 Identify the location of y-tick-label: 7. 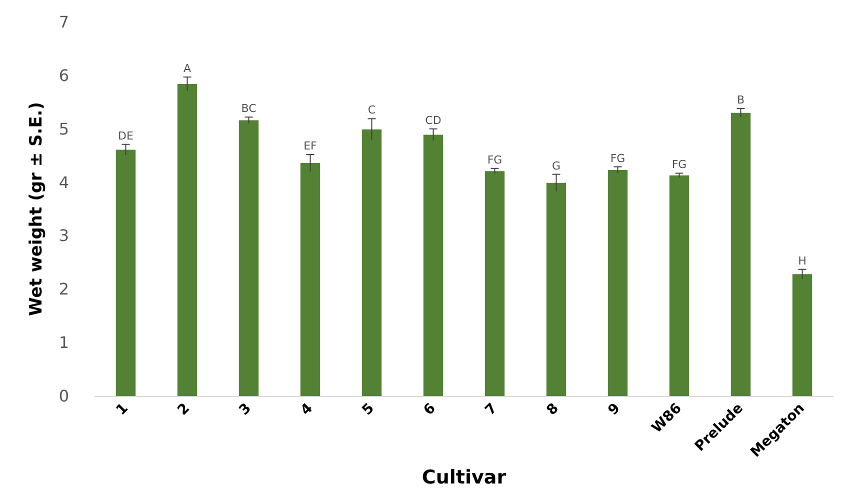
(63, 22).